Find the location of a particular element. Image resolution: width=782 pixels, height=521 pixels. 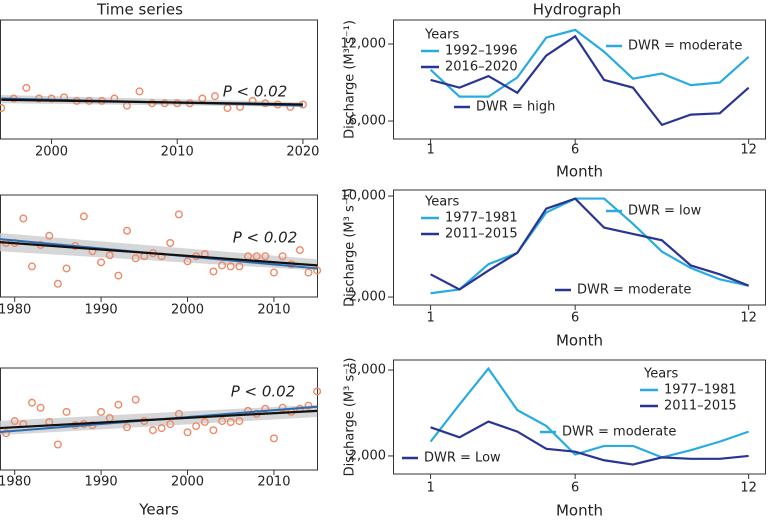

x-tick-label: 1990 is located at coordinates (101, 482).